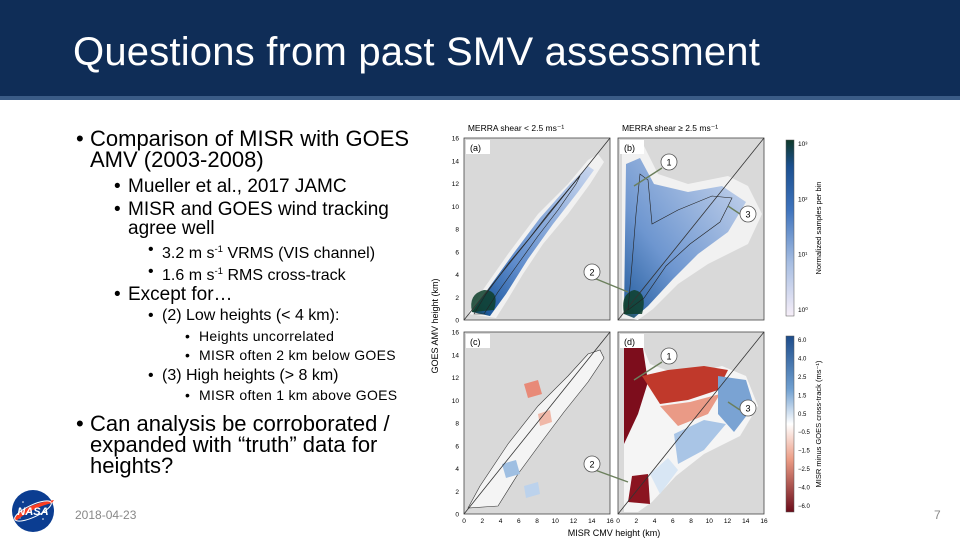 Image resolution: width=960 pixels, height=540 pixels. I want to click on colorbar-bottom-tick: 2.5, so click(802, 378).